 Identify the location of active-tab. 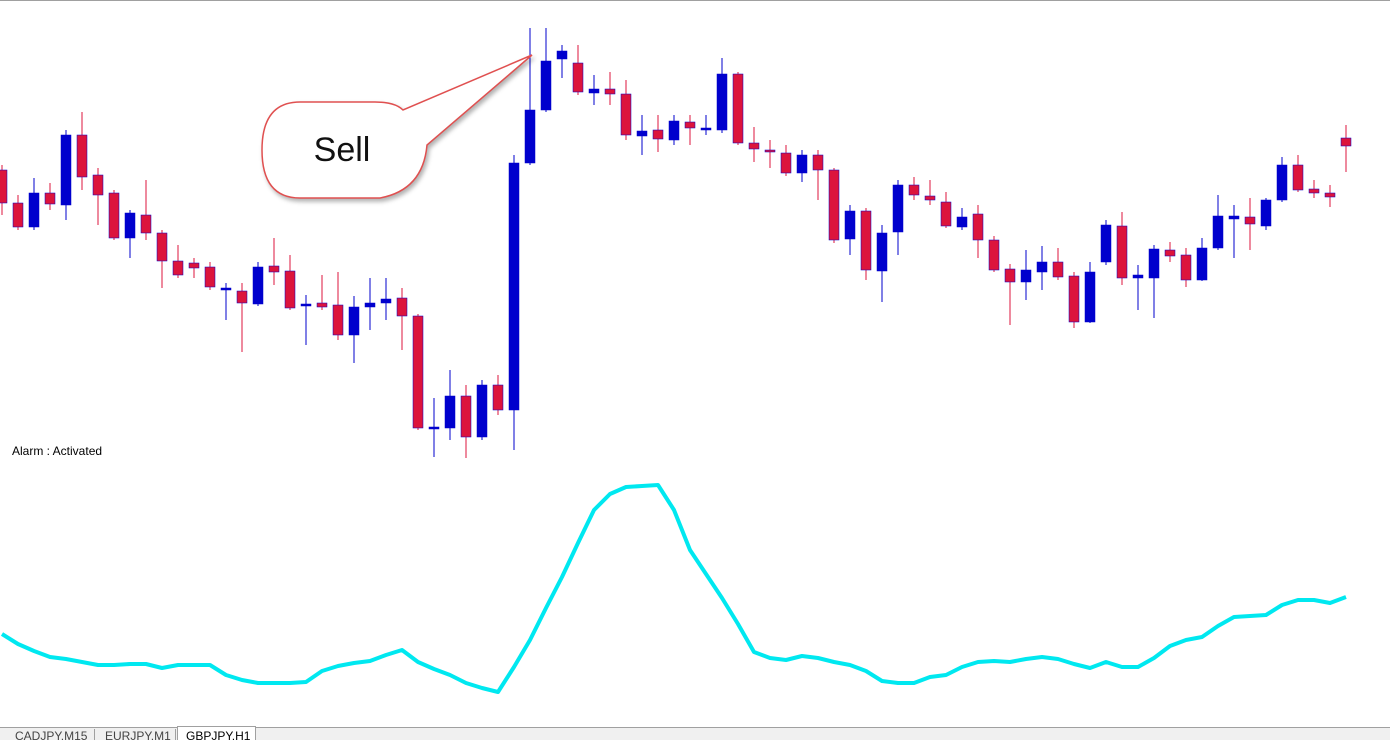
(216, 733).